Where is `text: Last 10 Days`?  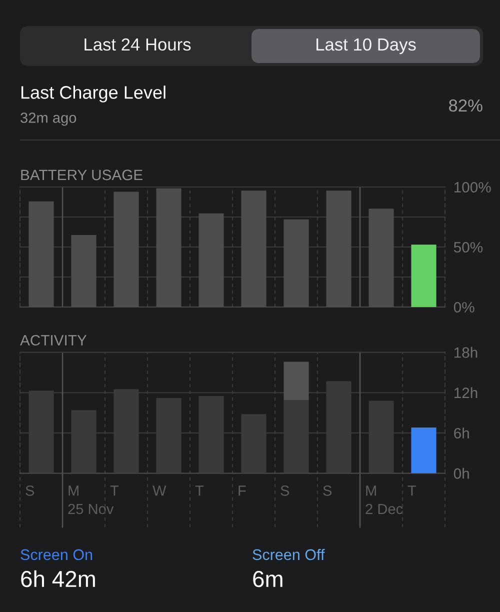
text: Last 10 Days is located at coordinates (366, 46).